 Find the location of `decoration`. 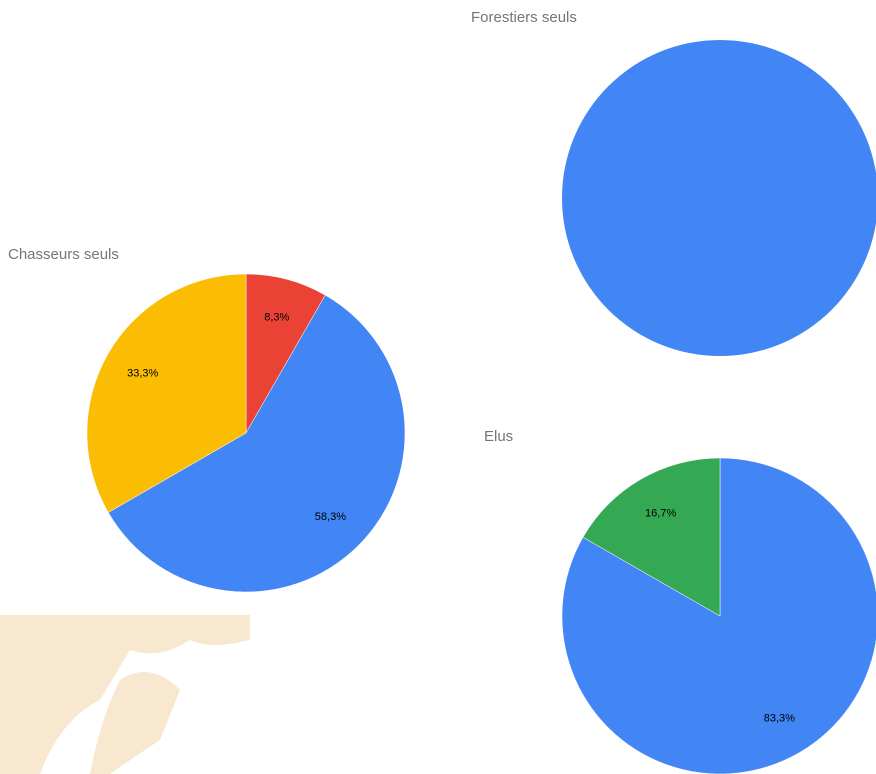

decoration is located at coordinates (125, 694).